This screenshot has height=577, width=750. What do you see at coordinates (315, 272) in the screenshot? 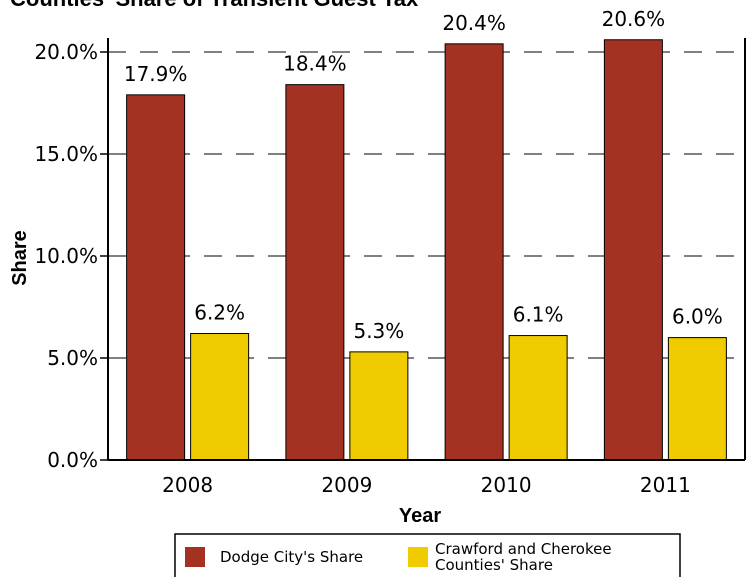
I see `bar-dodge-city-2009` at bounding box center [315, 272].